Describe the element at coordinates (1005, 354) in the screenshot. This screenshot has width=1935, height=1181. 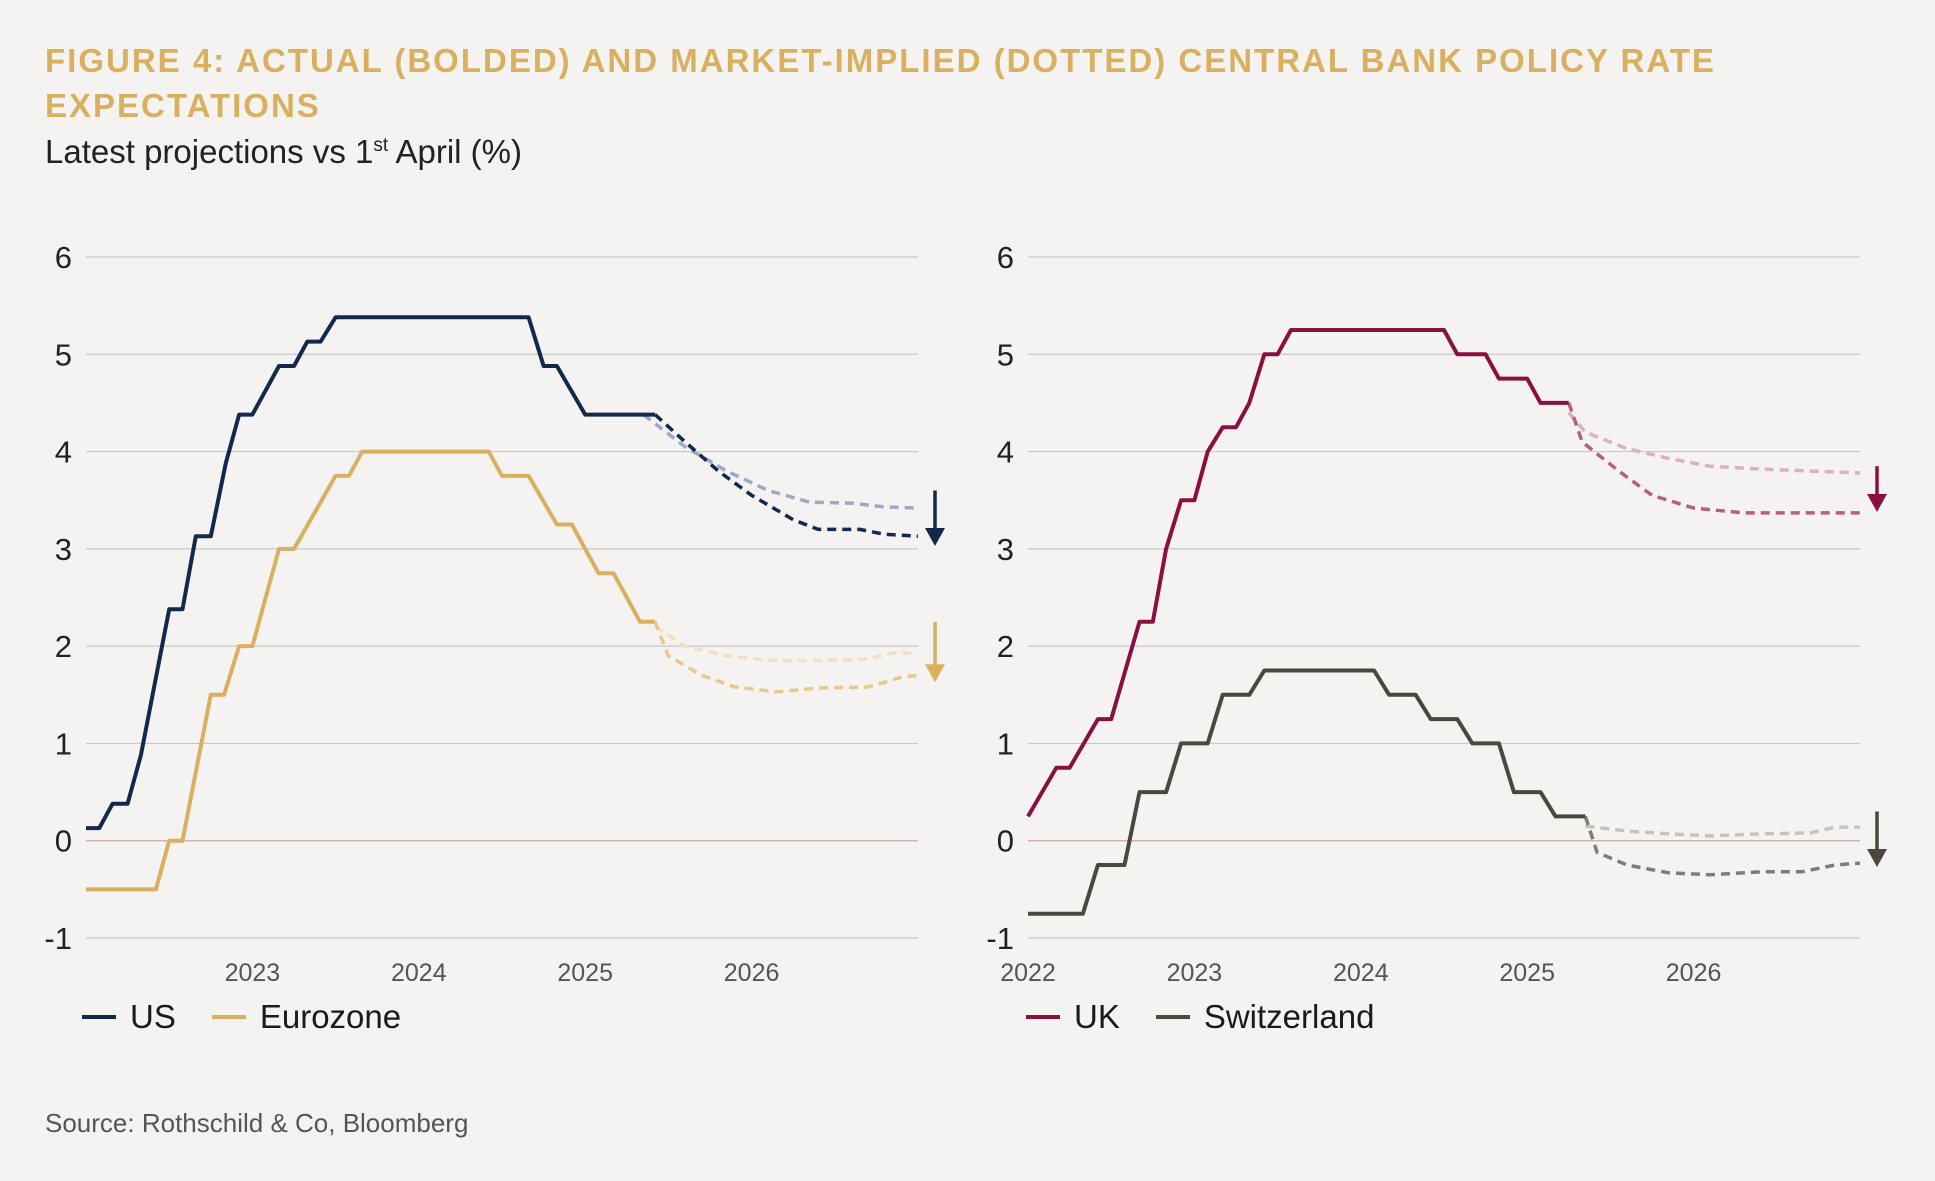
I see `y-tick-label-panel1-5: 5` at that location.